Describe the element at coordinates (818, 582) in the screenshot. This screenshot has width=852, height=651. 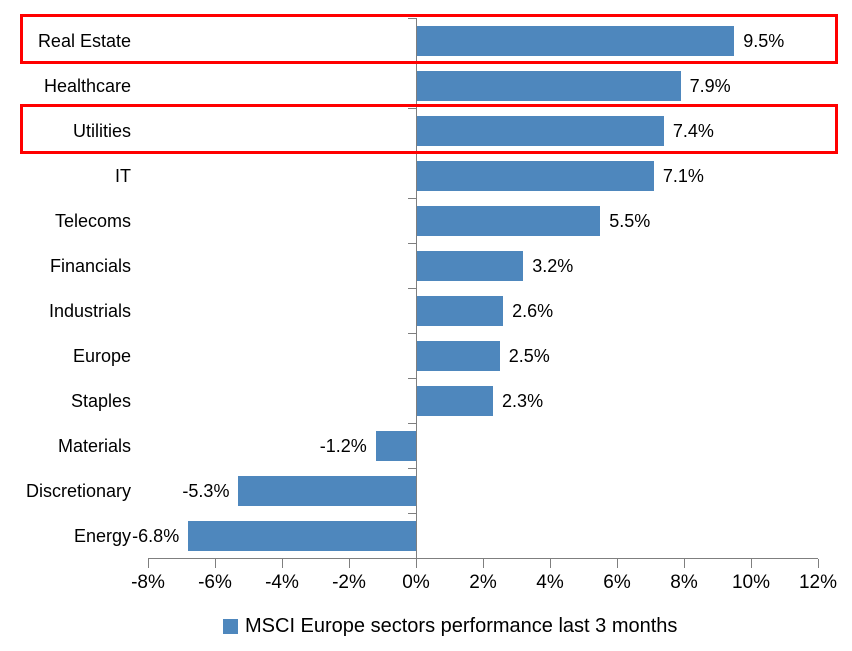
I see `value-axis-tick-label: 12%` at that location.